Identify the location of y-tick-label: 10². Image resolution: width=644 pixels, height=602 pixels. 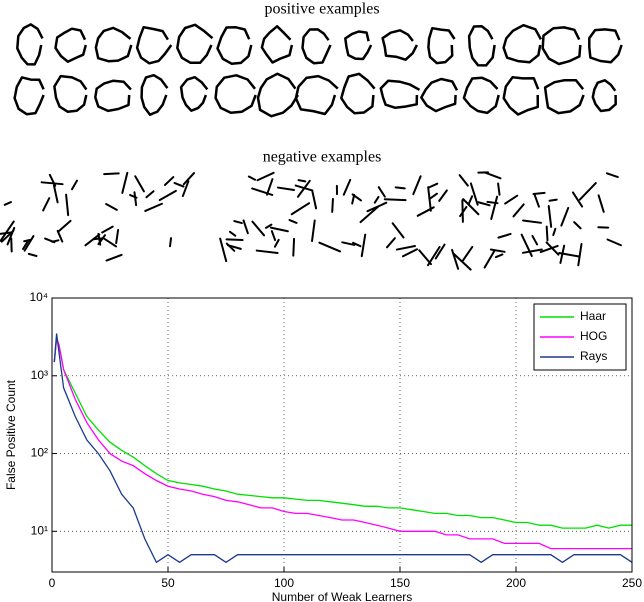
(39, 453).